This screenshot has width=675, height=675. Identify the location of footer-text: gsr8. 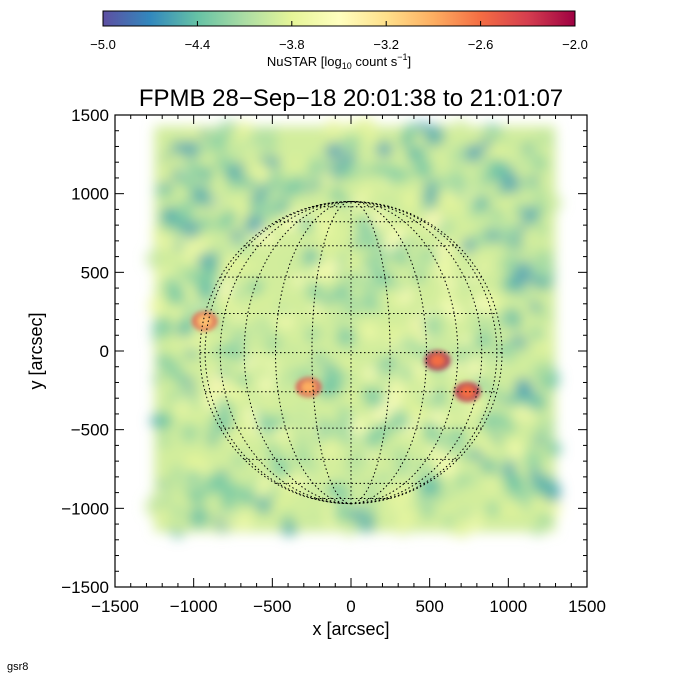
(17, 667).